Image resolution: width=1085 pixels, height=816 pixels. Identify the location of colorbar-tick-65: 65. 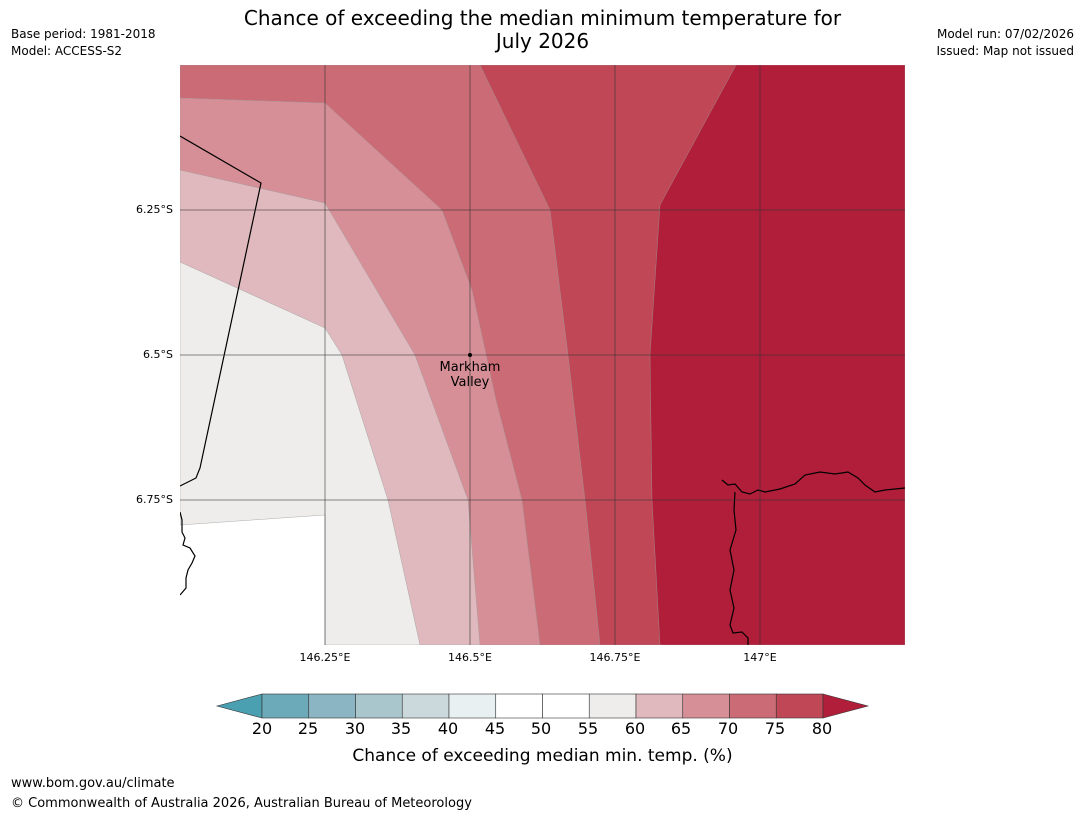
(681, 728).